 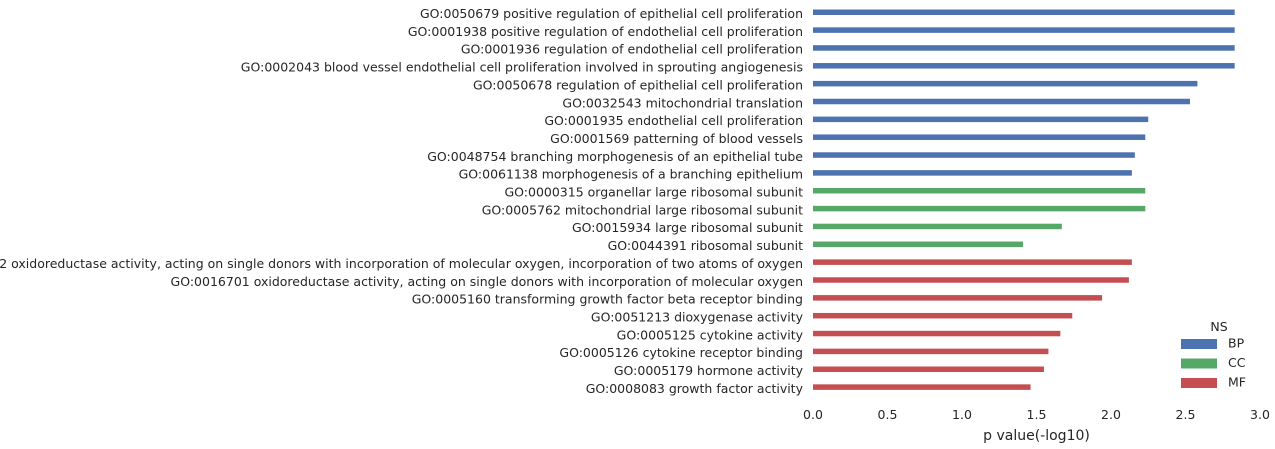 What do you see at coordinates (695, 388) in the screenshot?
I see `category-label: GO:0008083 growth factor activity` at bounding box center [695, 388].